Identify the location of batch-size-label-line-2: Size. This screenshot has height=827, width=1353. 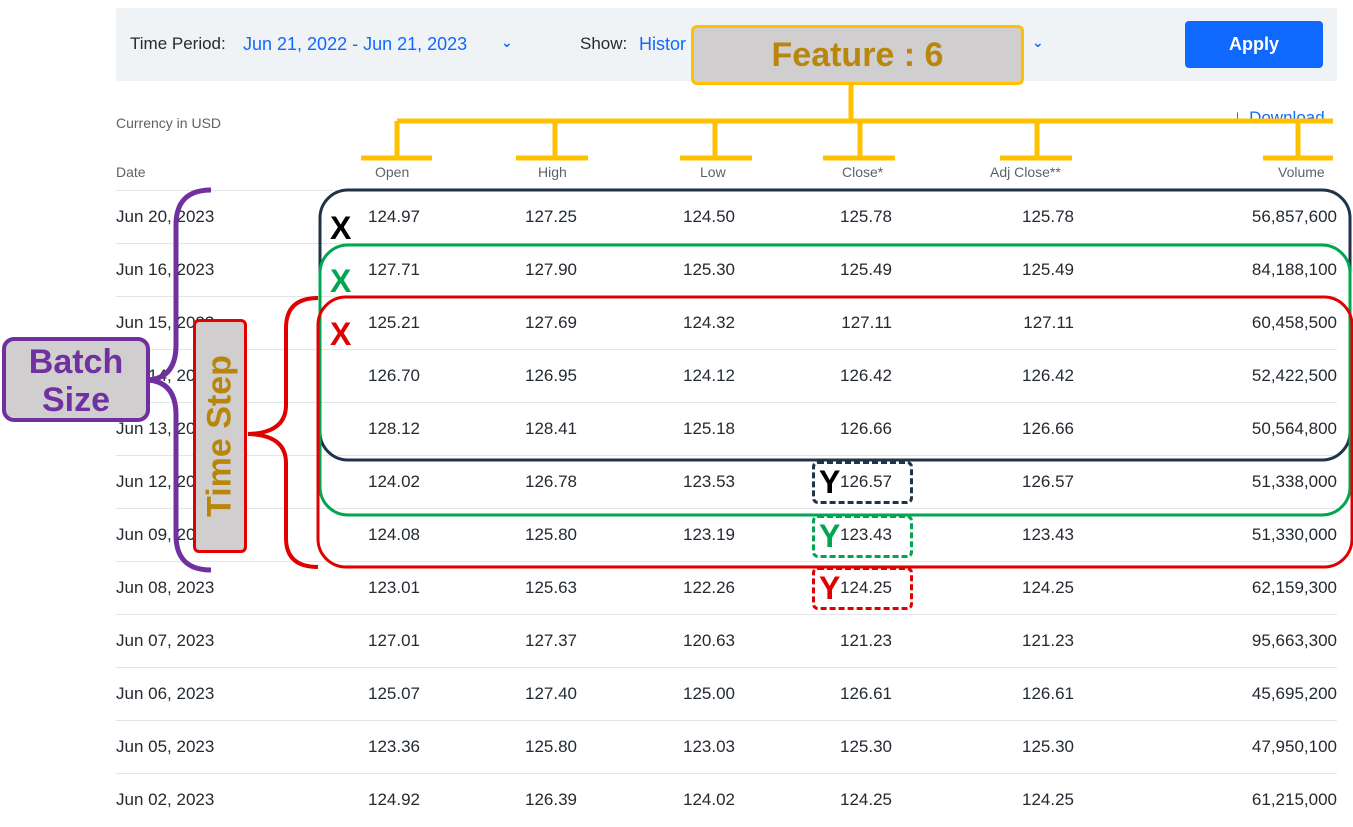
(76, 400).